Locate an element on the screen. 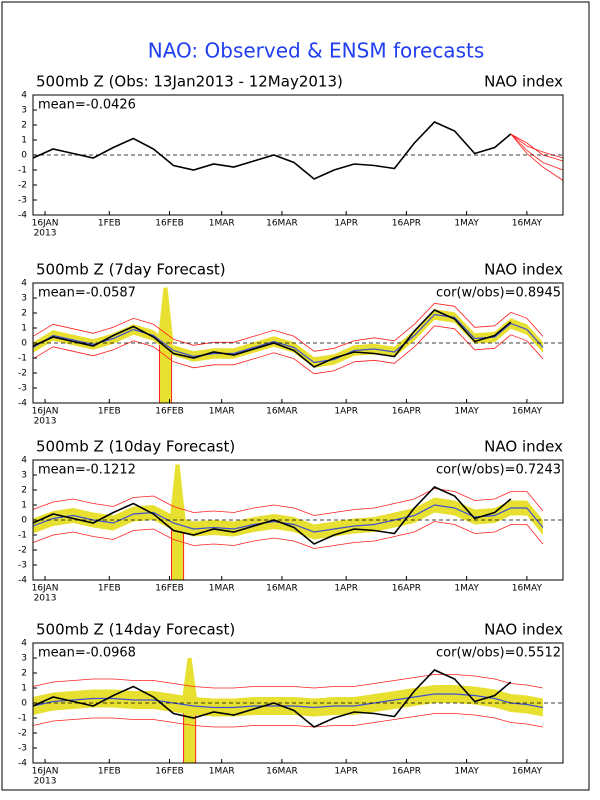  panel-title: 500mb Z (7day Forecast) is located at coordinates (131, 270).